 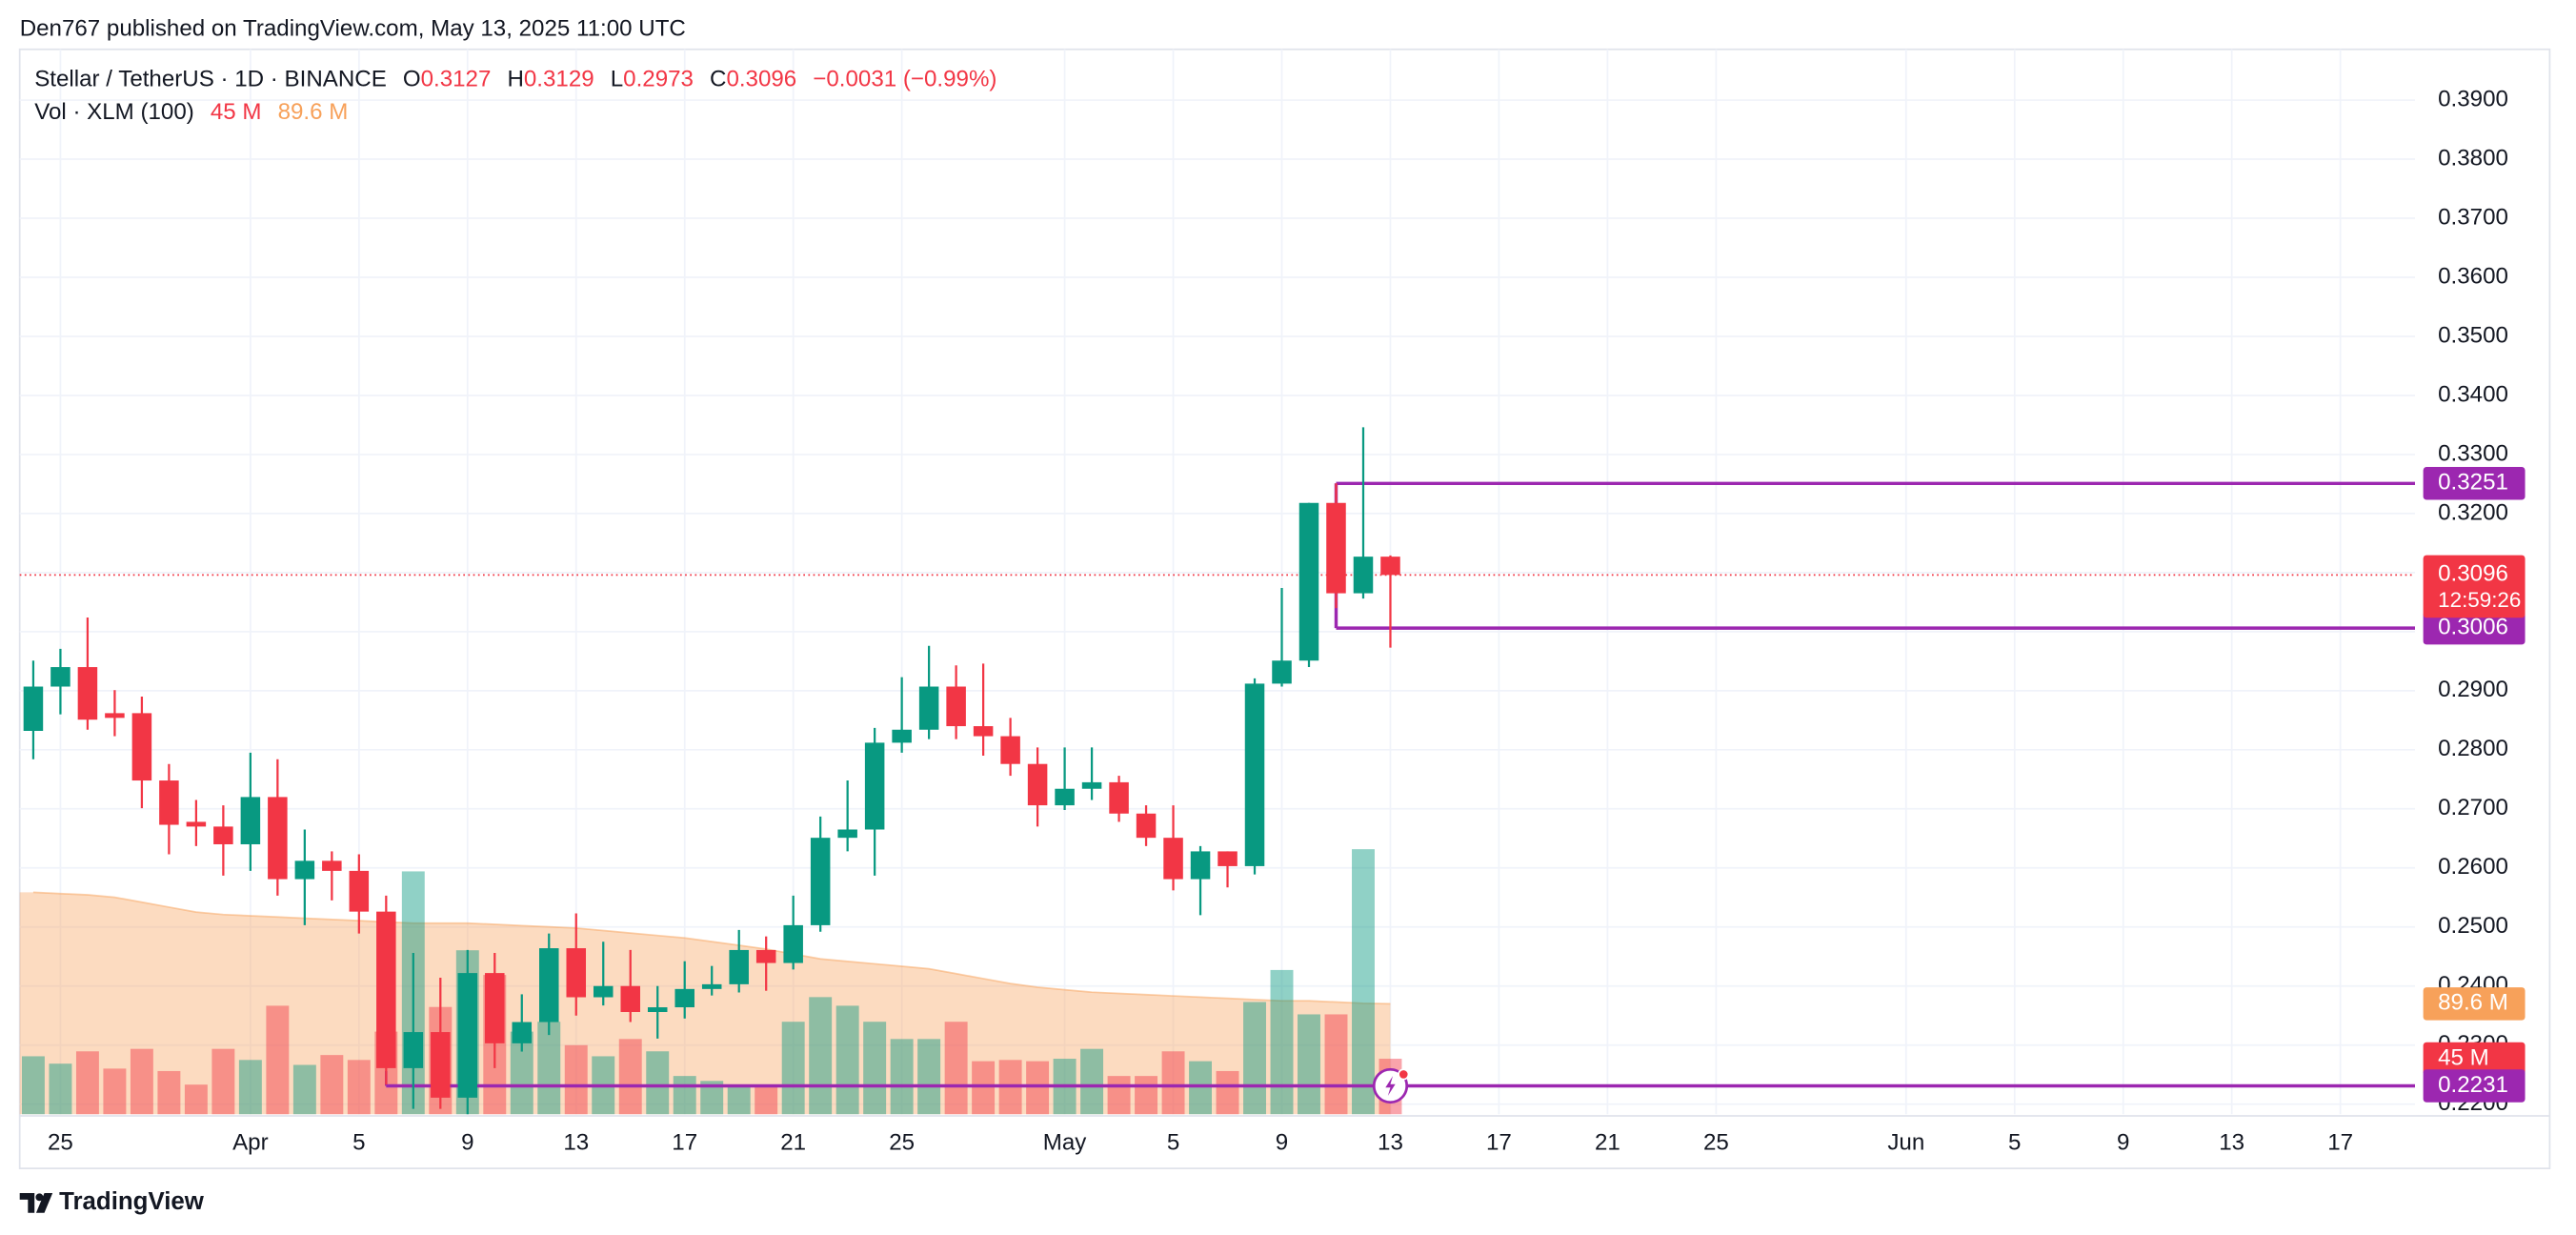 What do you see at coordinates (314, 112) in the screenshot?
I see `volume-ma-value: 89.6 M` at bounding box center [314, 112].